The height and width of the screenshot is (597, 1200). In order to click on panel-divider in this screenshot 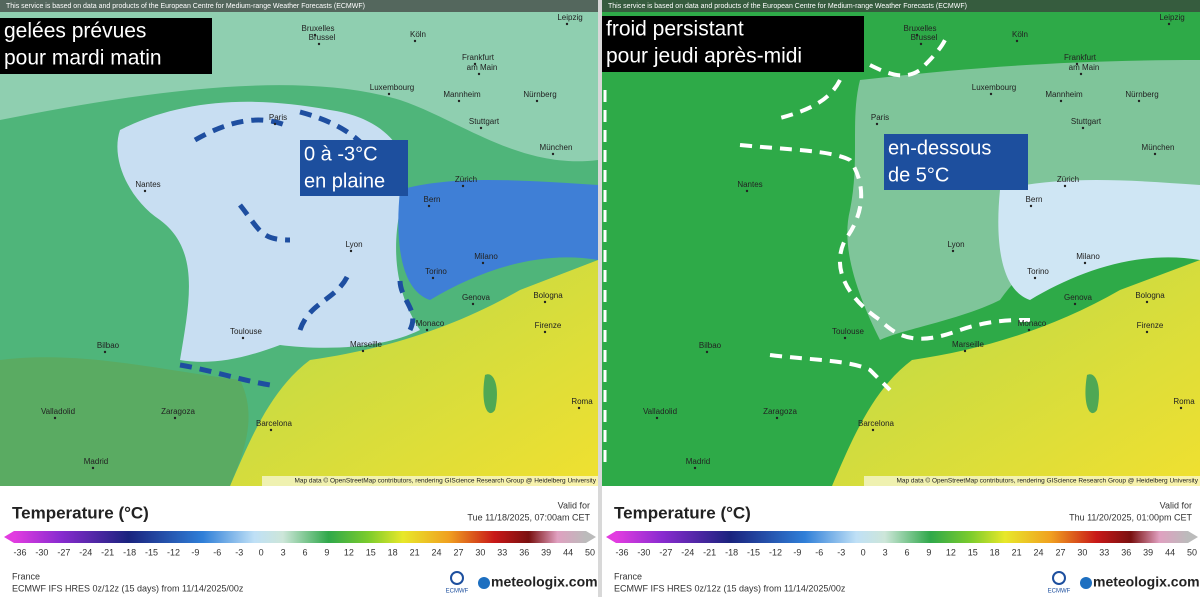, I will do `click(600, 298)`.